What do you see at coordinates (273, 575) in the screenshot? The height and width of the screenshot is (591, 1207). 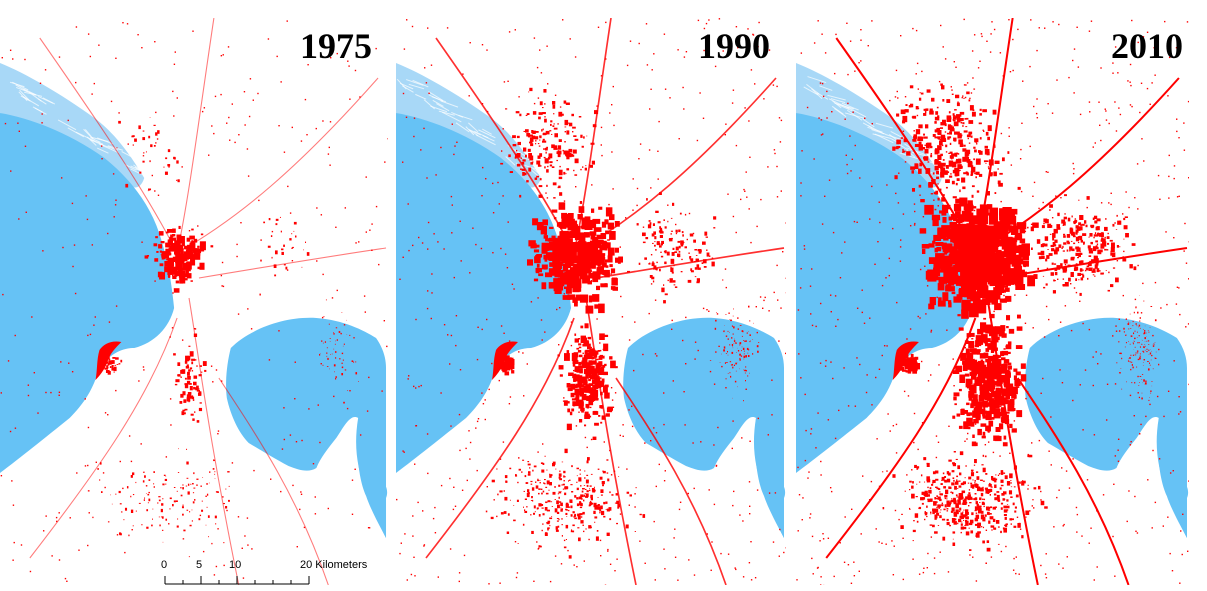 I see `scale-bar: 0 5 10 20 Kilometers` at bounding box center [273, 575].